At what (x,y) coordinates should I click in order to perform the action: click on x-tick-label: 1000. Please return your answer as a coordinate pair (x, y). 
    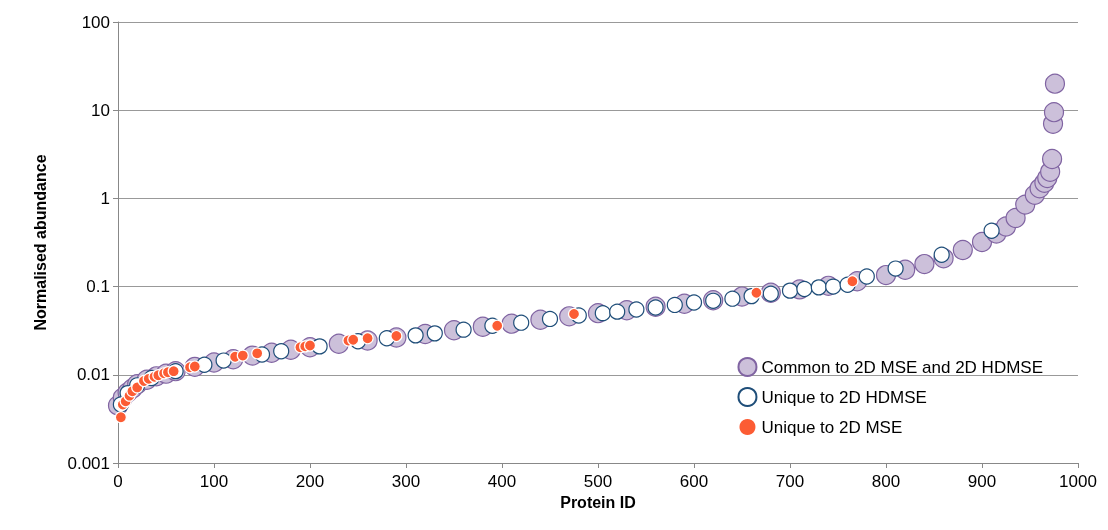
    Looking at the image, I should click on (1078, 481).